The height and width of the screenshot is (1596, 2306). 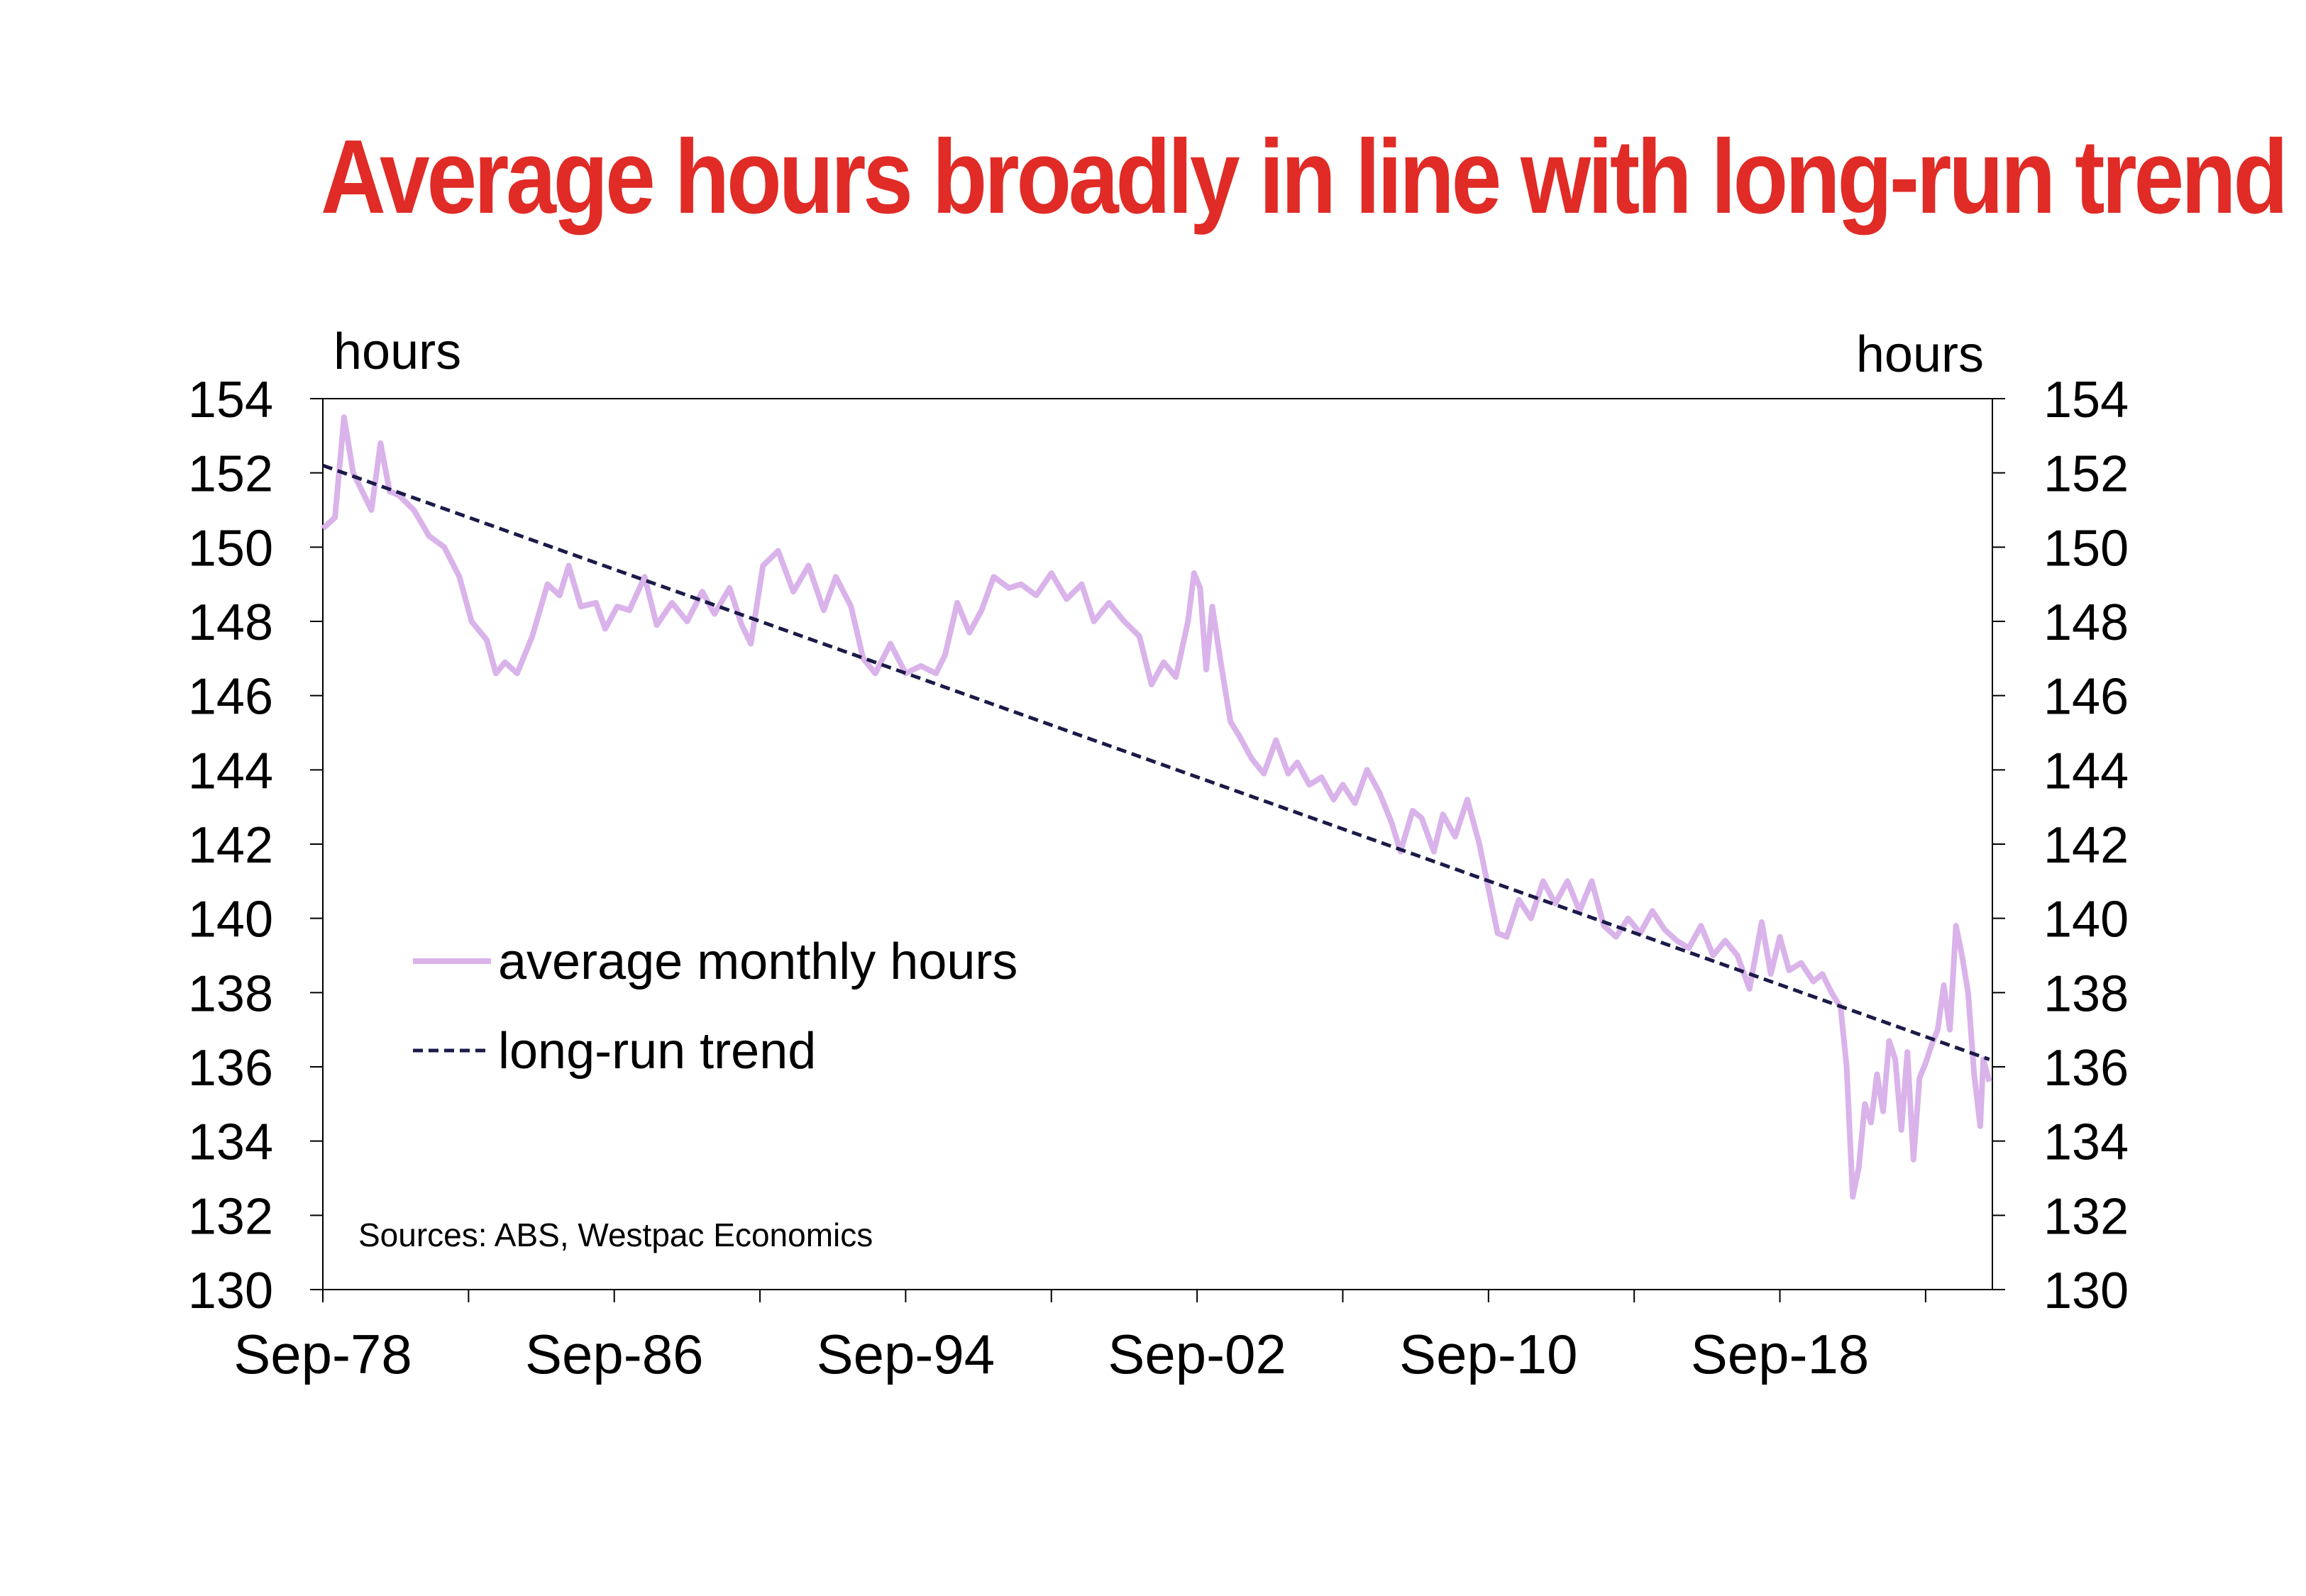 What do you see at coordinates (230, 1068) in the screenshot?
I see `y-tick-label-left: 136` at bounding box center [230, 1068].